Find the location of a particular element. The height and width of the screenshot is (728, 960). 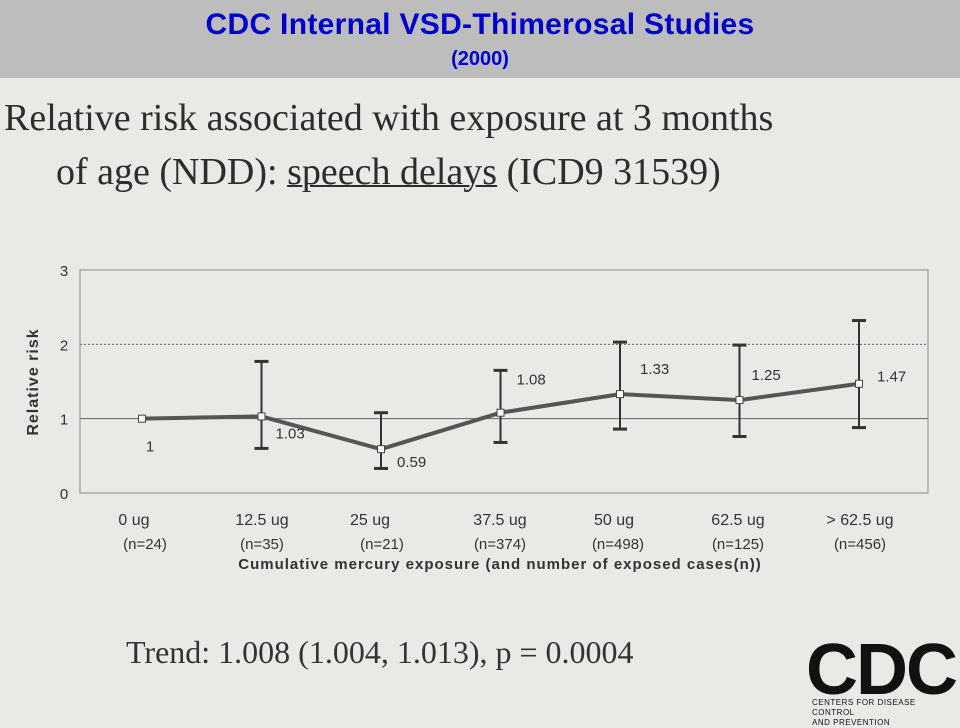

n-label: (n=24) is located at coordinates (145, 544).